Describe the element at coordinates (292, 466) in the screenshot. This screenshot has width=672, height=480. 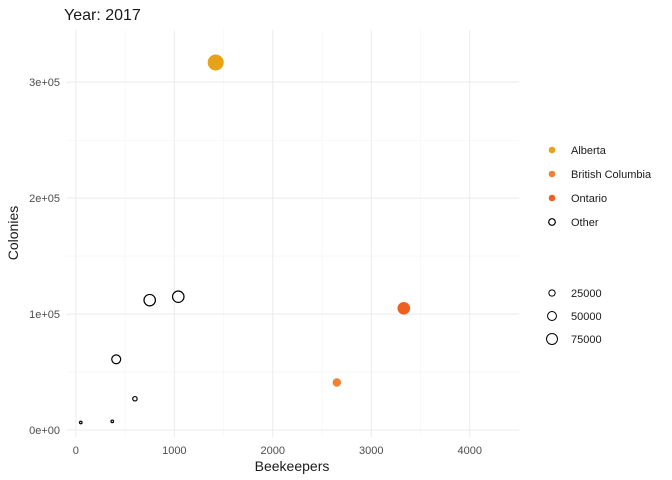
I see `x-axis-title: Beekeepers` at that location.